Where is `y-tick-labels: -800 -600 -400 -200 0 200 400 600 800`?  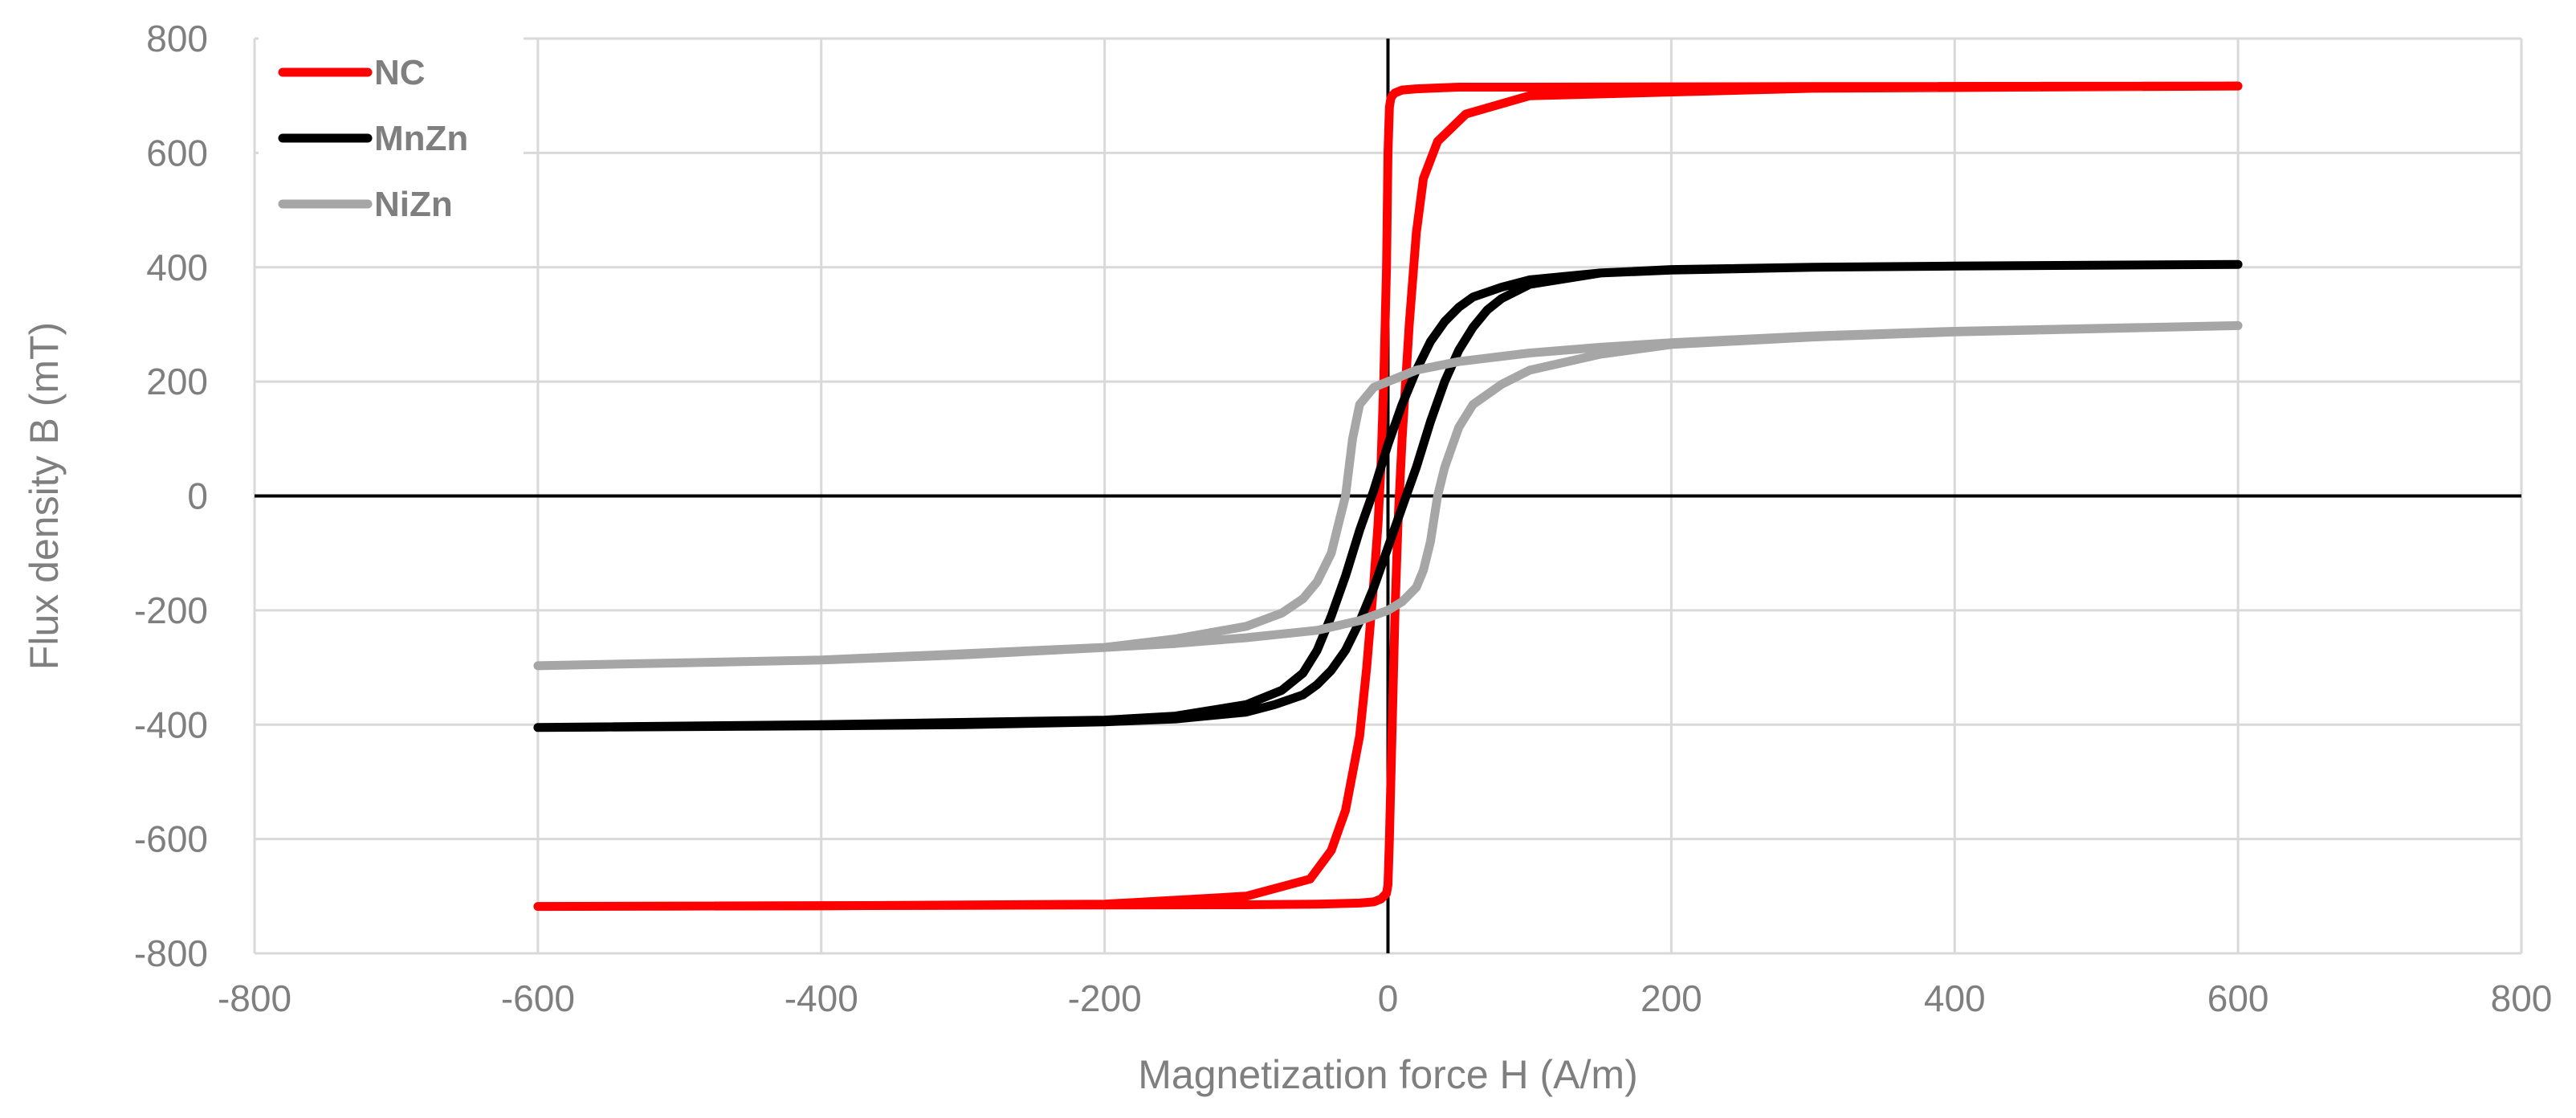
y-tick-labels: -800 -600 -400 -200 0 200 400 600 800 is located at coordinates (171, 496).